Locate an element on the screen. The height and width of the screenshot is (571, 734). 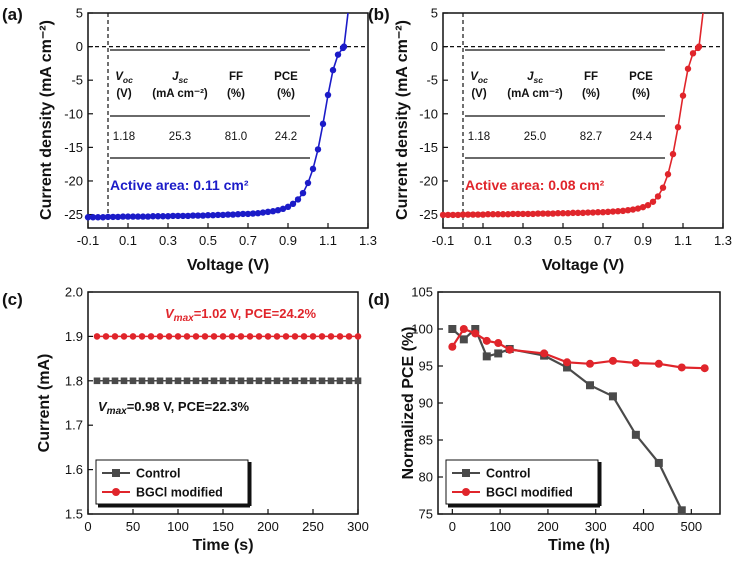
table-header-subscript: sc is located at coordinates (183, 80).